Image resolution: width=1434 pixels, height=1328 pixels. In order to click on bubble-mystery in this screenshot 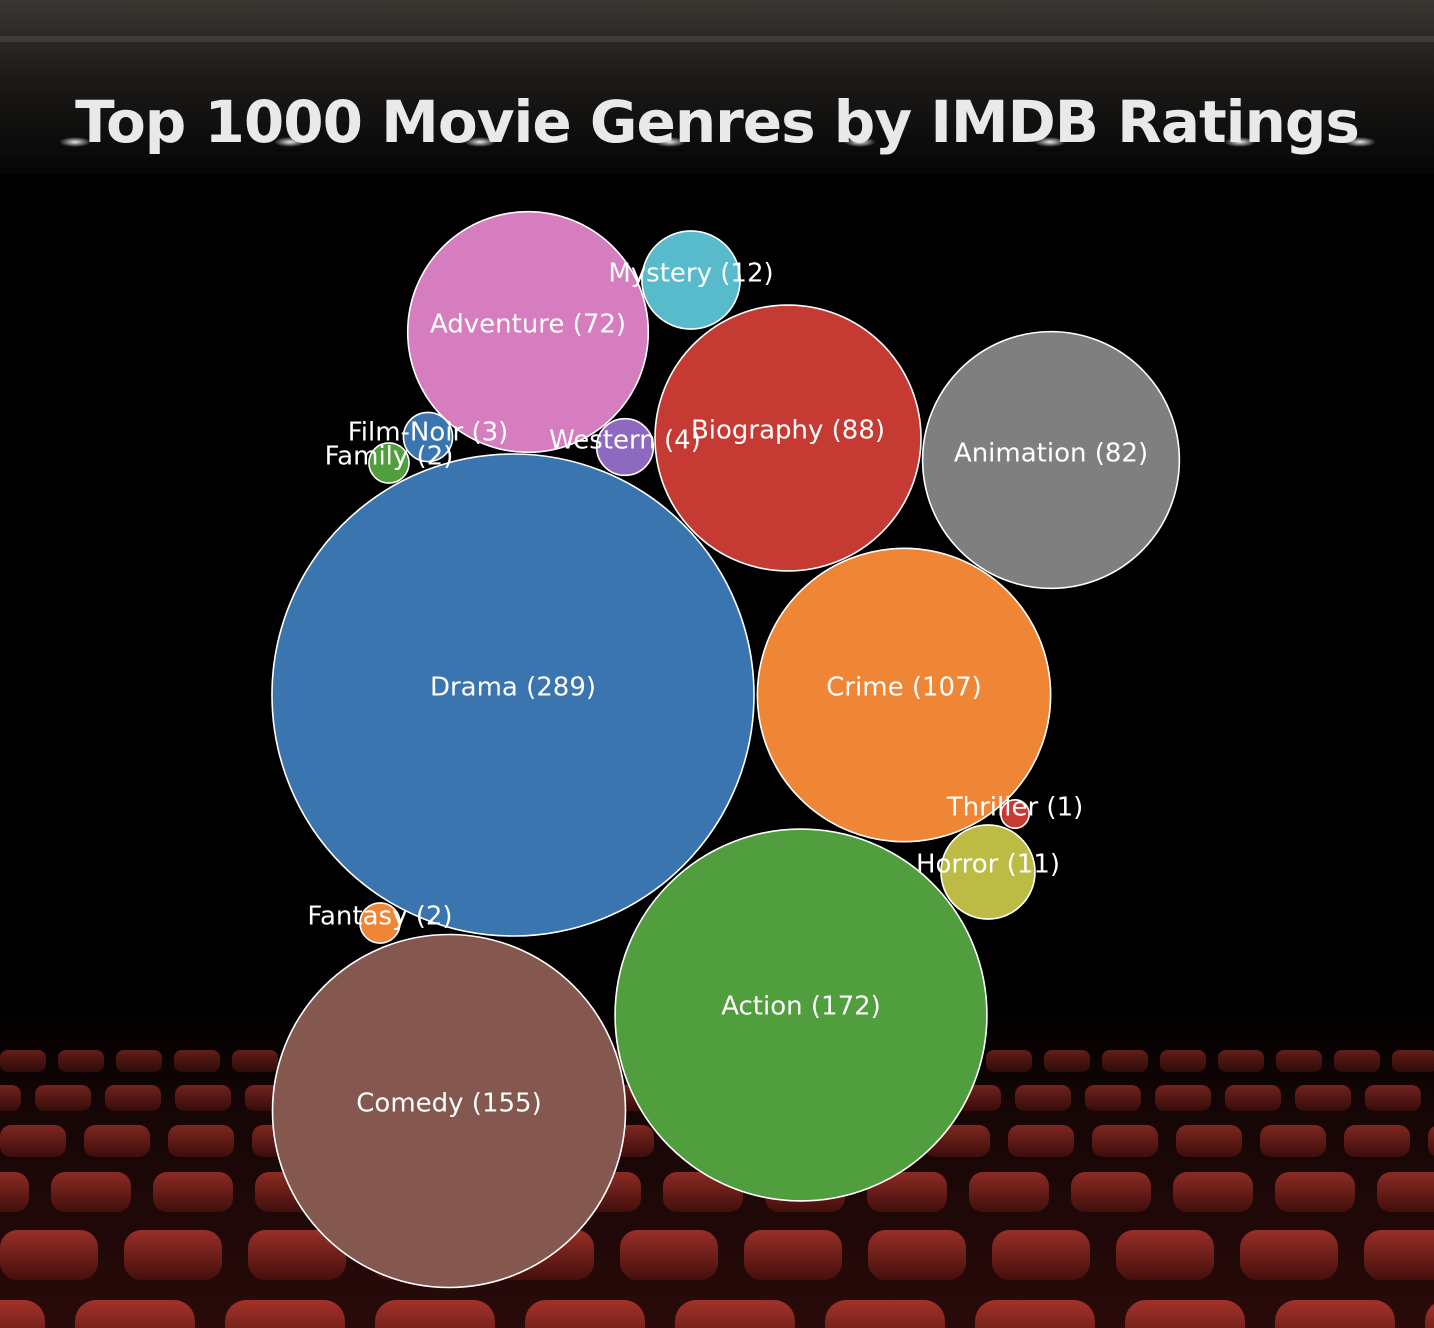, I will do `click(691, 280)`.